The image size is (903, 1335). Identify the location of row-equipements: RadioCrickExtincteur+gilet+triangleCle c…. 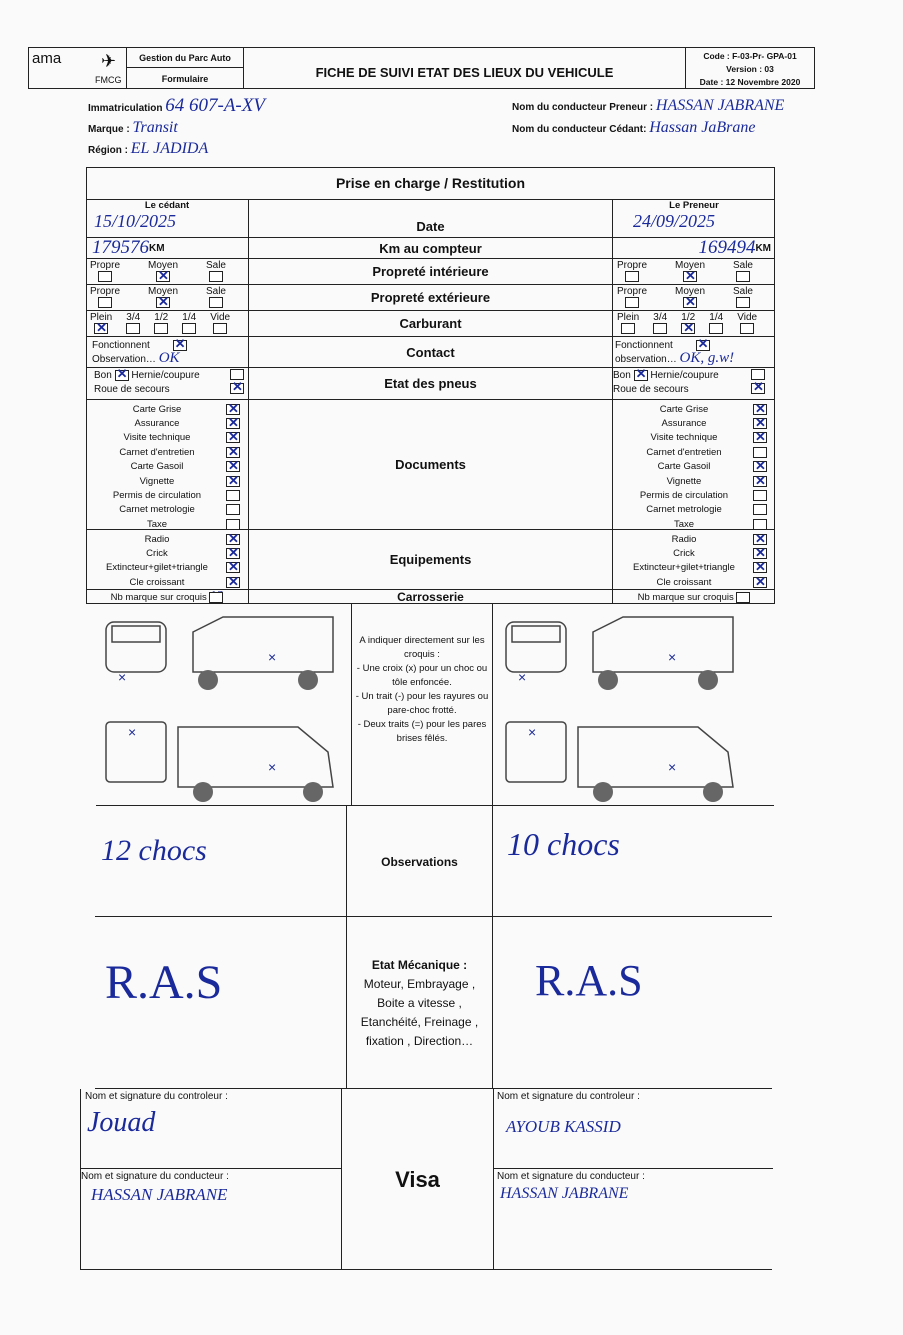
(430, 560).